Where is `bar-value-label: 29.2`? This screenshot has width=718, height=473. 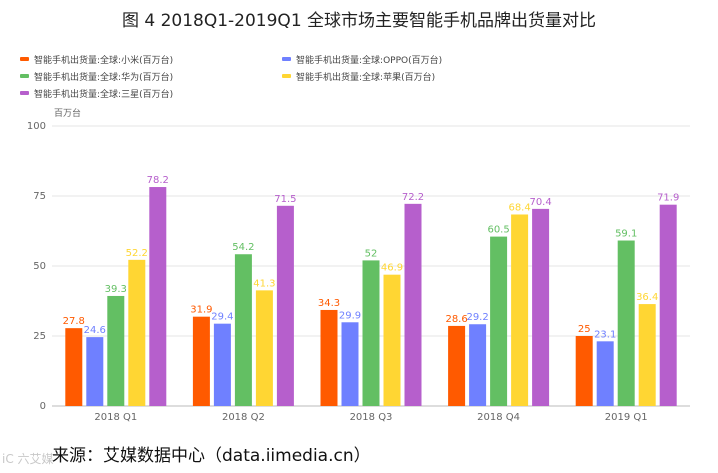 bar-value-label: 29.2 is located at coordinates (477, 317).